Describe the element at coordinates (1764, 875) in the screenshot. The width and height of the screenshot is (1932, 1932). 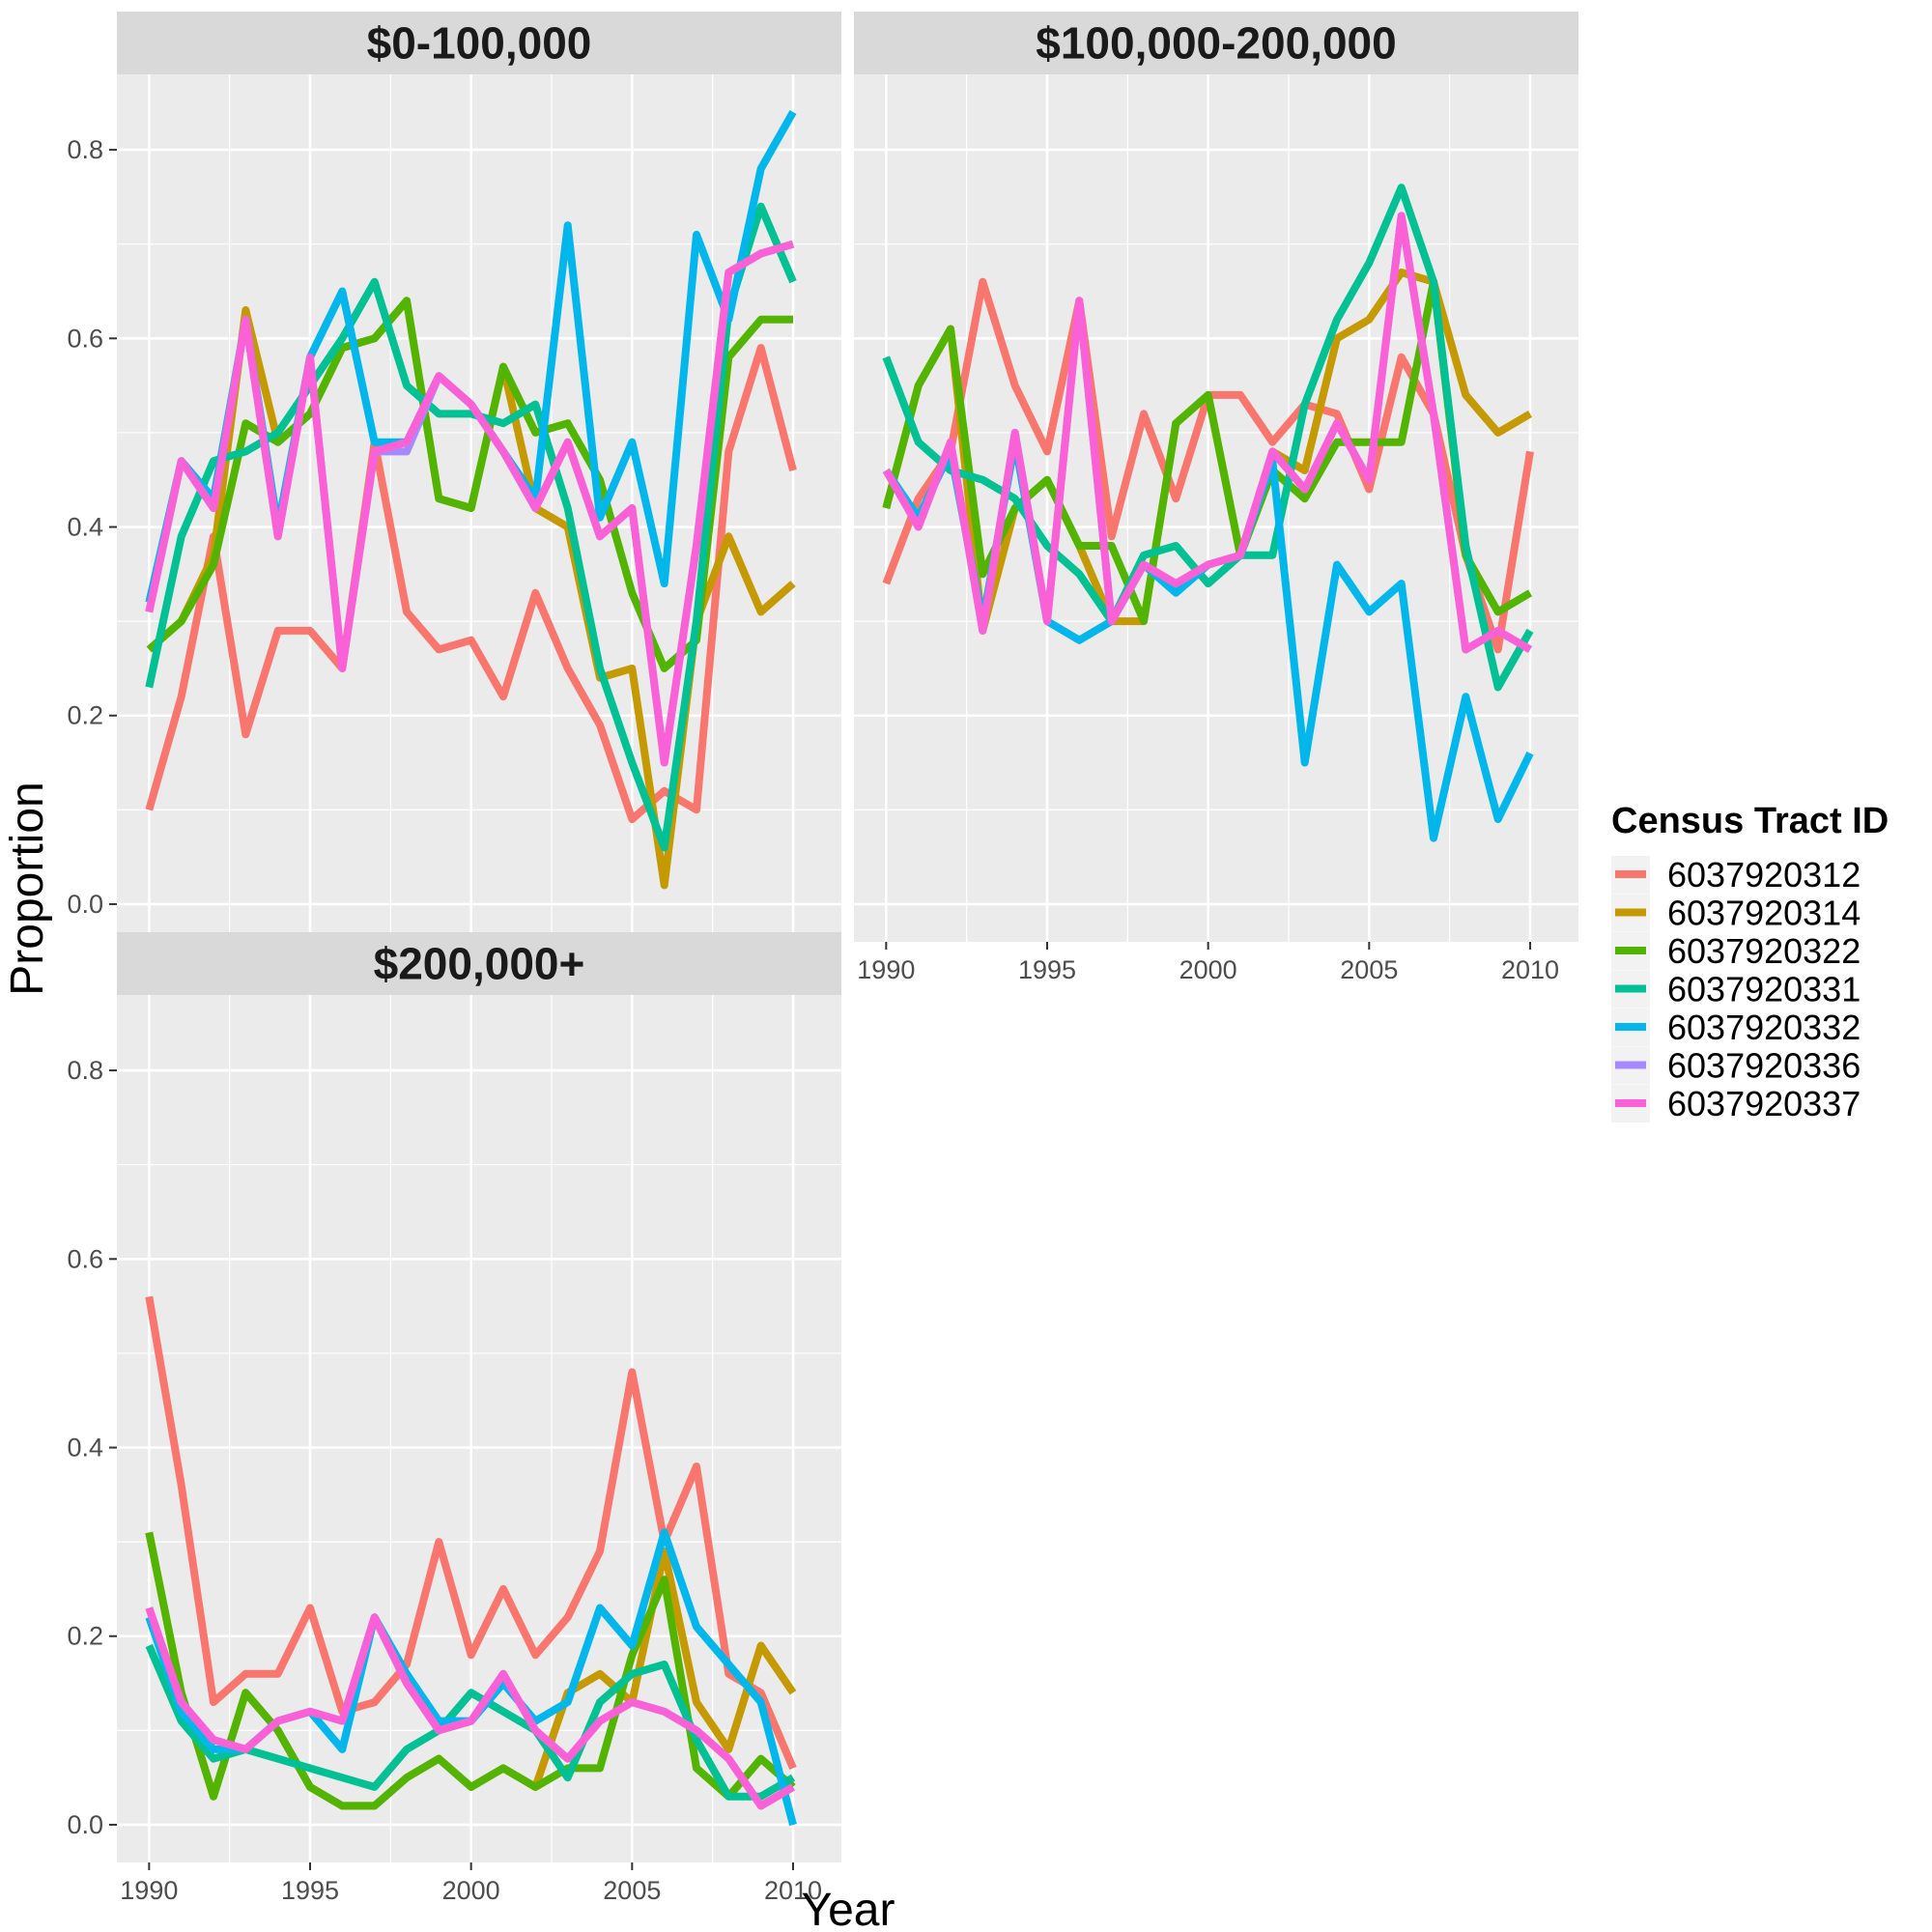
I see `legend-label: 6037920312` at that location.